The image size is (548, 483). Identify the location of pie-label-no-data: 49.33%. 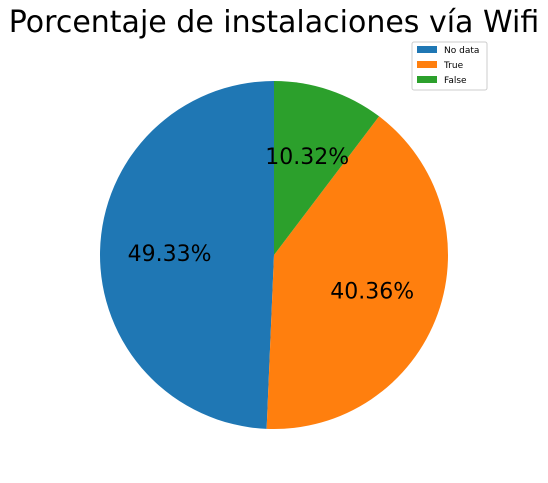
(170, 254).